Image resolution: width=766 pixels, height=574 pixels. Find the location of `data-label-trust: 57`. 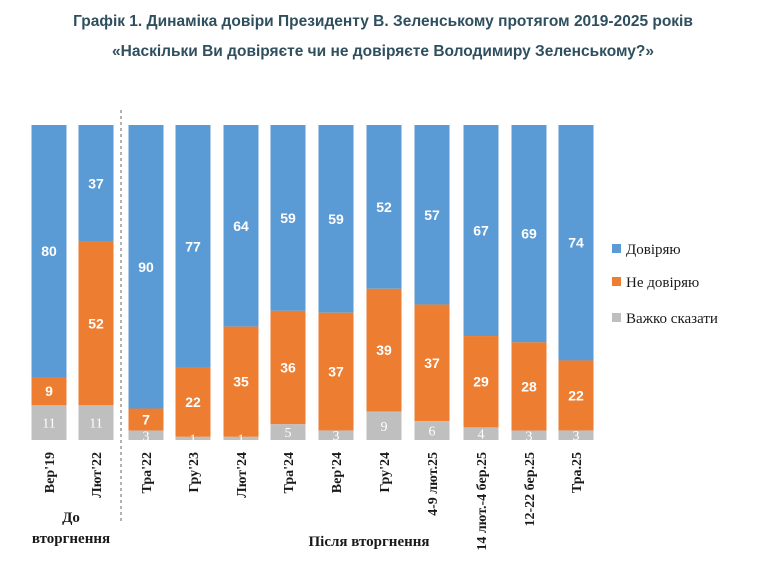

data-label-trust: 57 is located at coordinates (432, 215).